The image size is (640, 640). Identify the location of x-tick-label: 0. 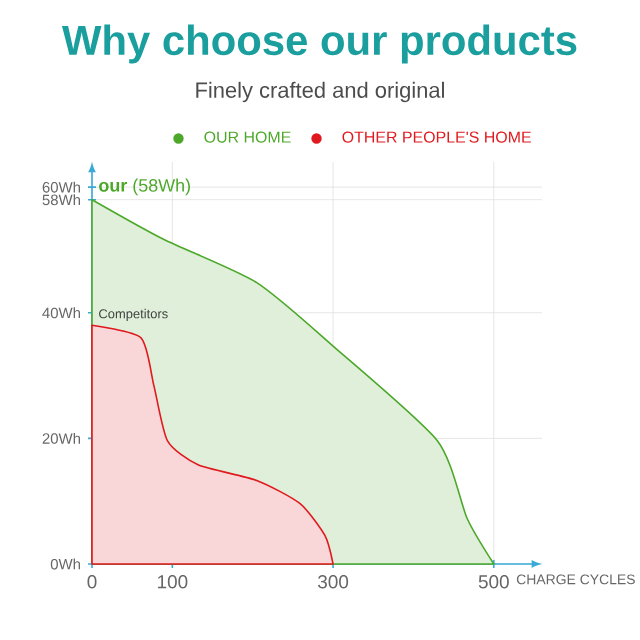
(92, 582).